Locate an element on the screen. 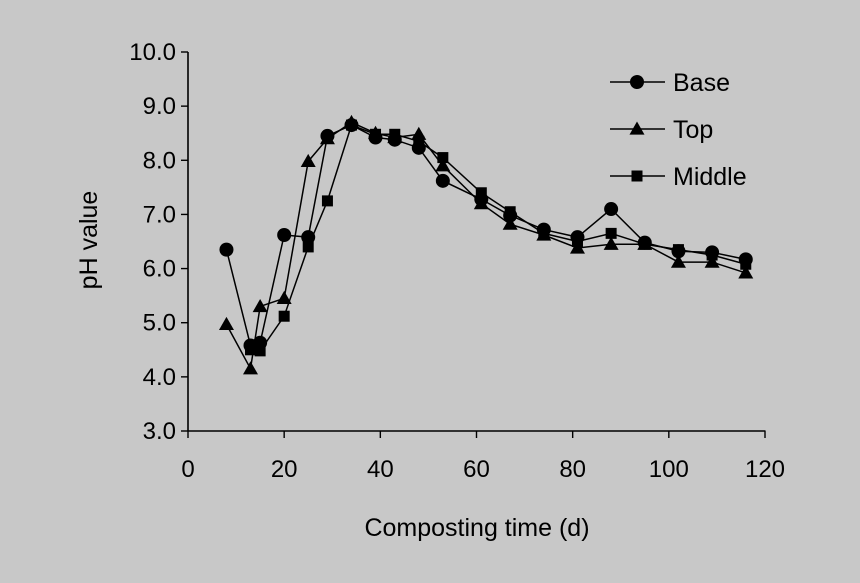  x-tick-label: 20 is located at coordinates (284, 469).